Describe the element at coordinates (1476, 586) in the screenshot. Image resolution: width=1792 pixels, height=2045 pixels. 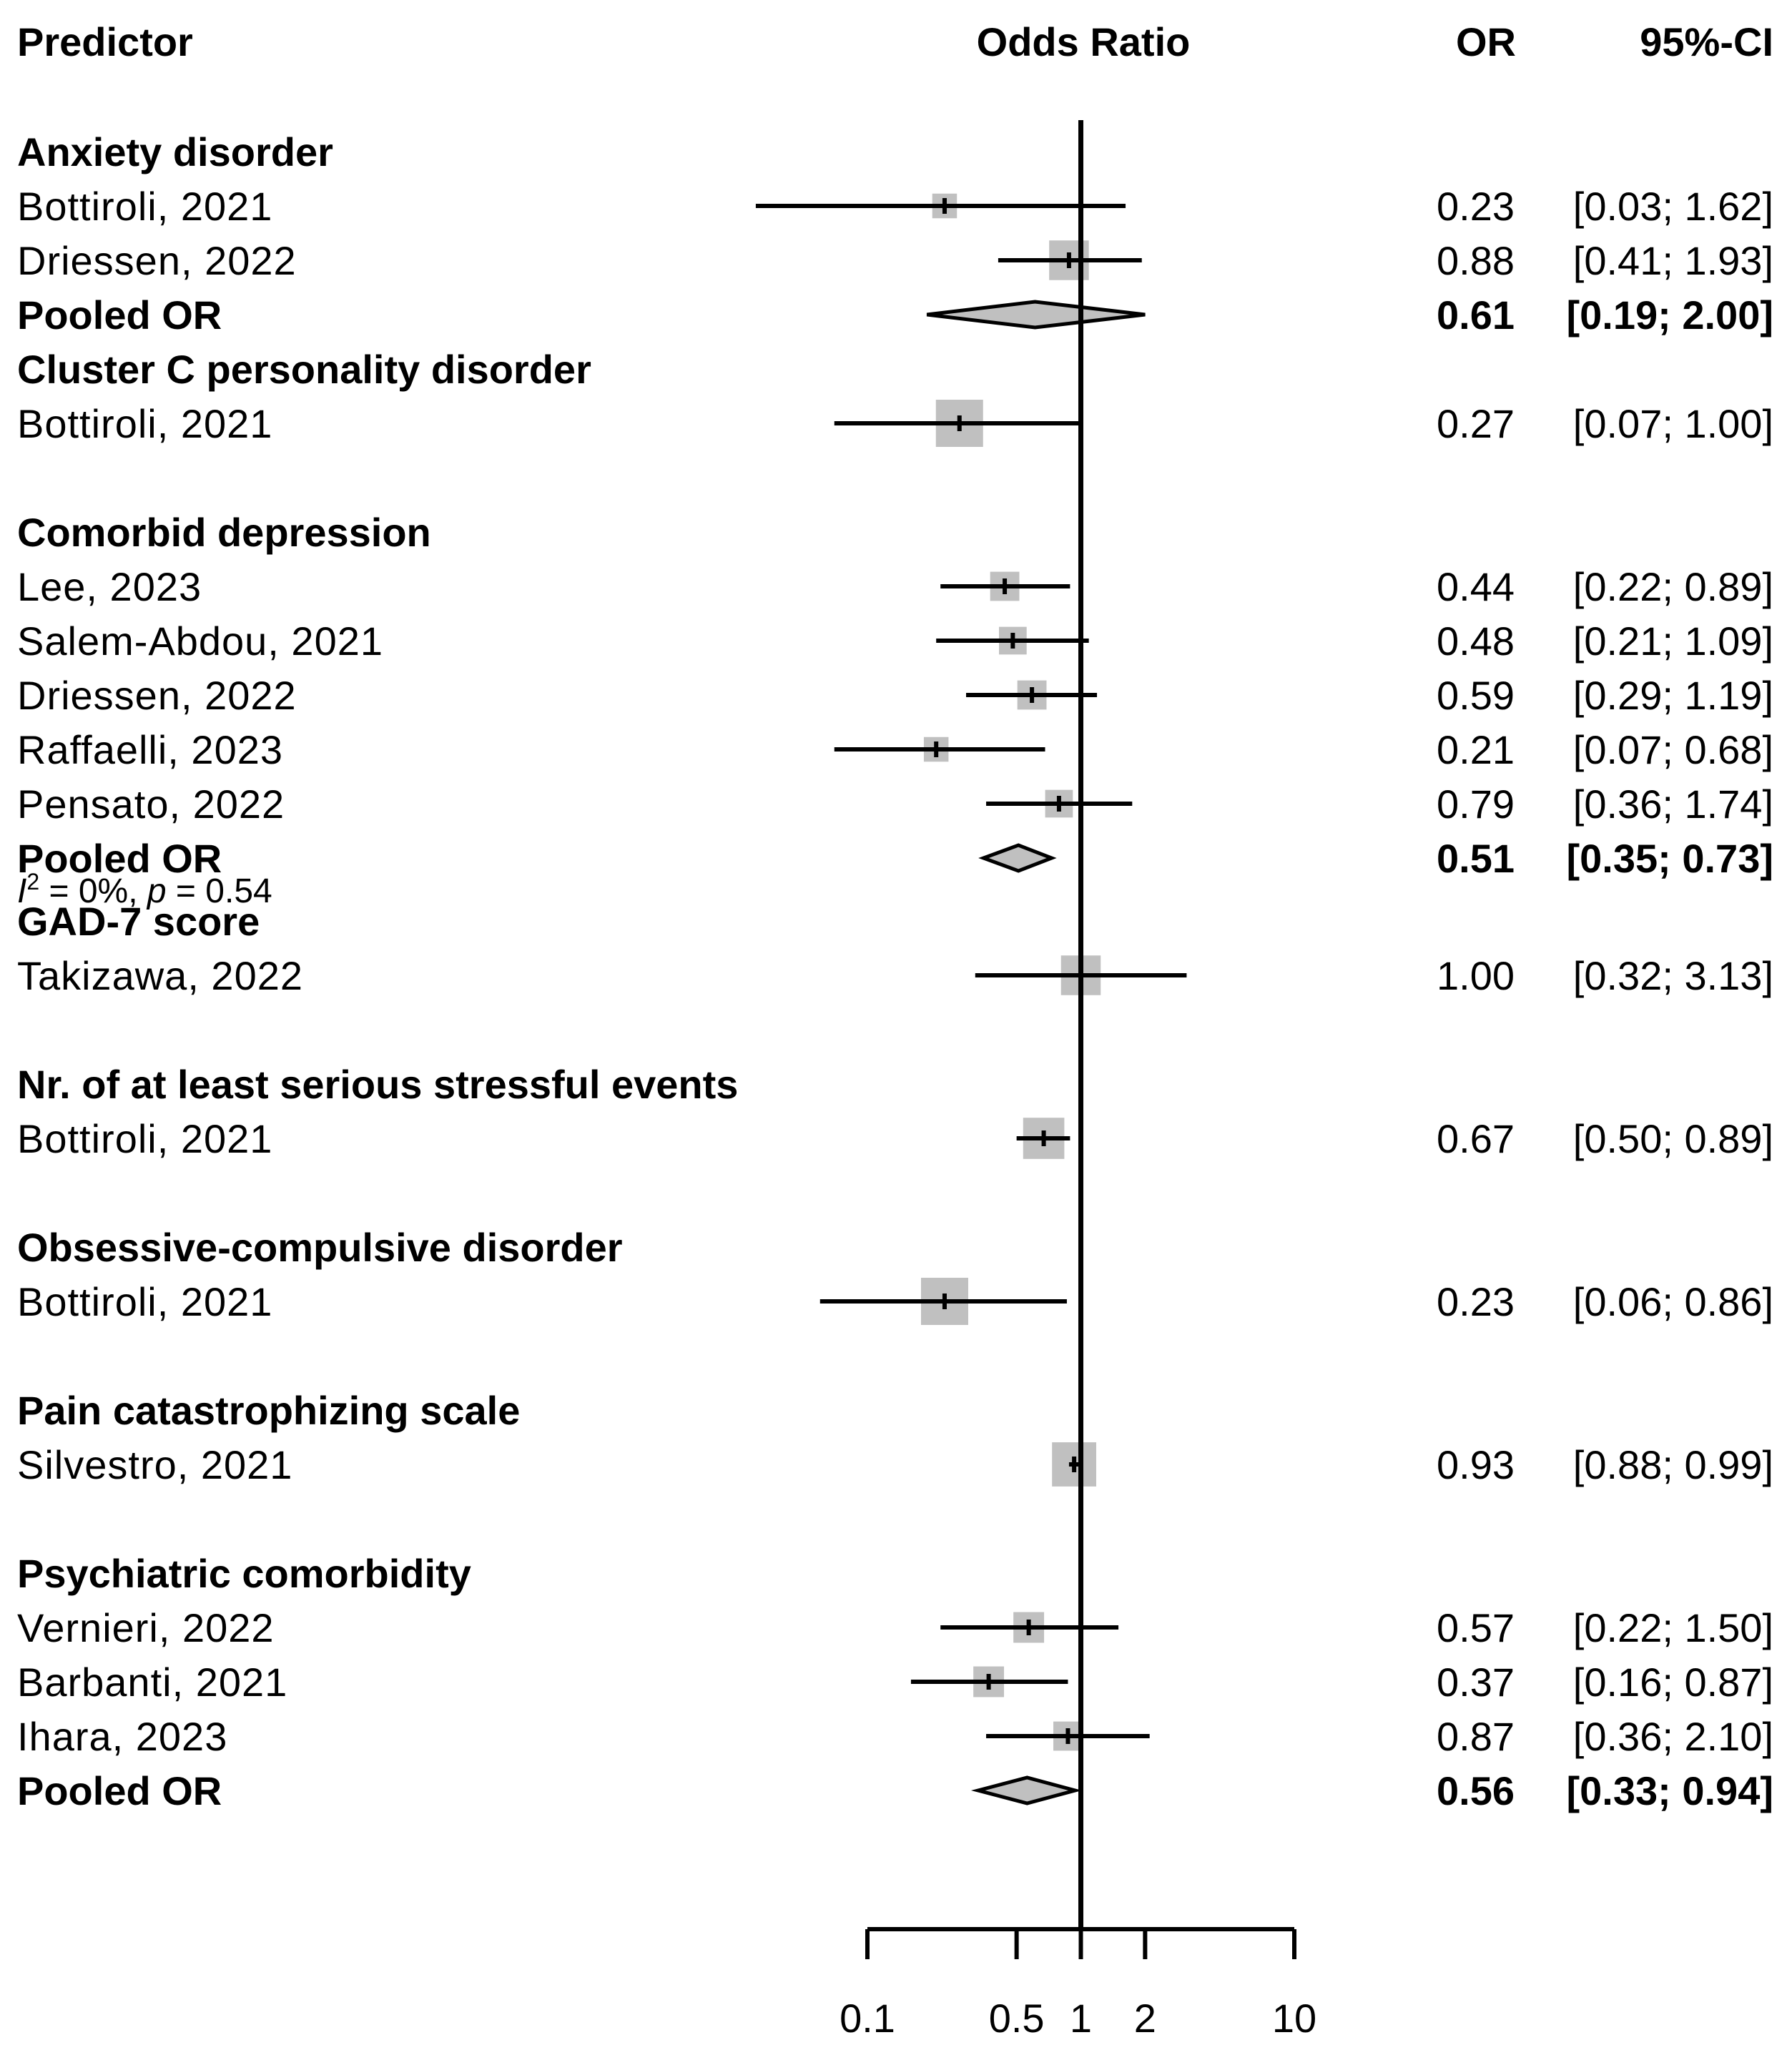
I see `study-or-value: 0.44` at that location.